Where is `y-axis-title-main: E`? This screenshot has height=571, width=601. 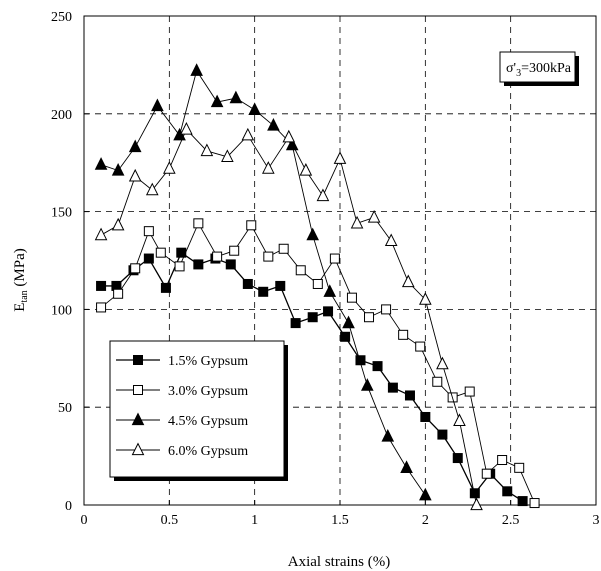 y-axis-title-main: E is located at coordinates (20, 307).